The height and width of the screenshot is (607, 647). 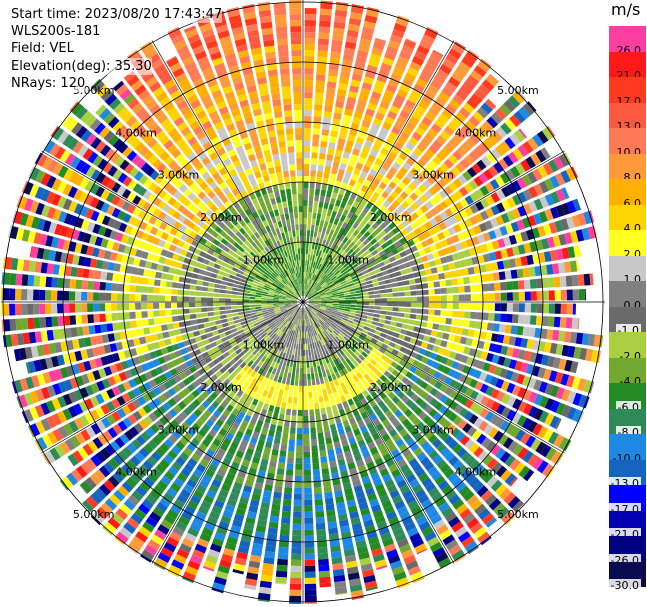 I want to click on colorbar-bin: 2.0, so click(x=627, y=245).